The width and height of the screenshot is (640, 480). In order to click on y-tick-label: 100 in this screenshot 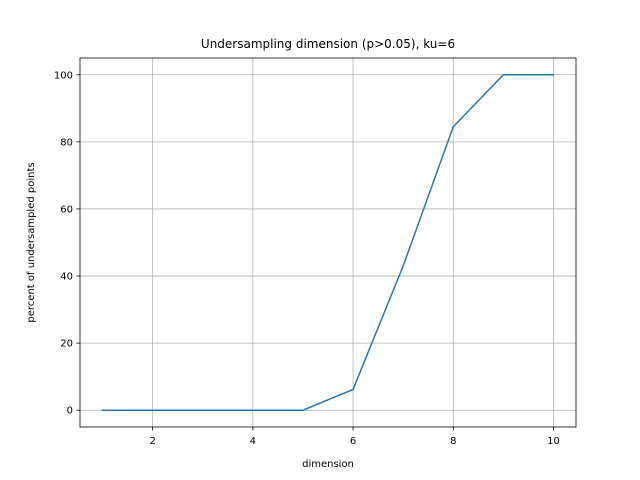, I will do `click(63, 75)`.